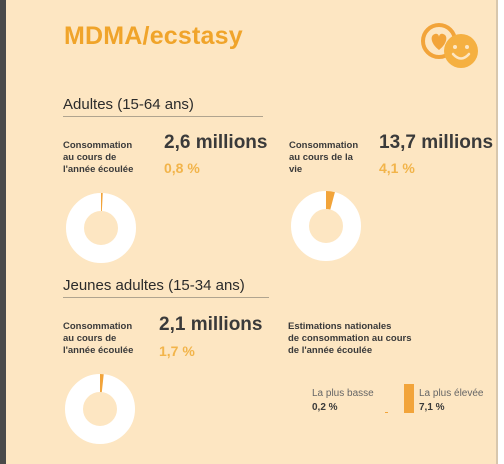 This screenshot has width=504, height=464. I want to click on adults-last-year-count: 2,6 millions, so click(216, 142).